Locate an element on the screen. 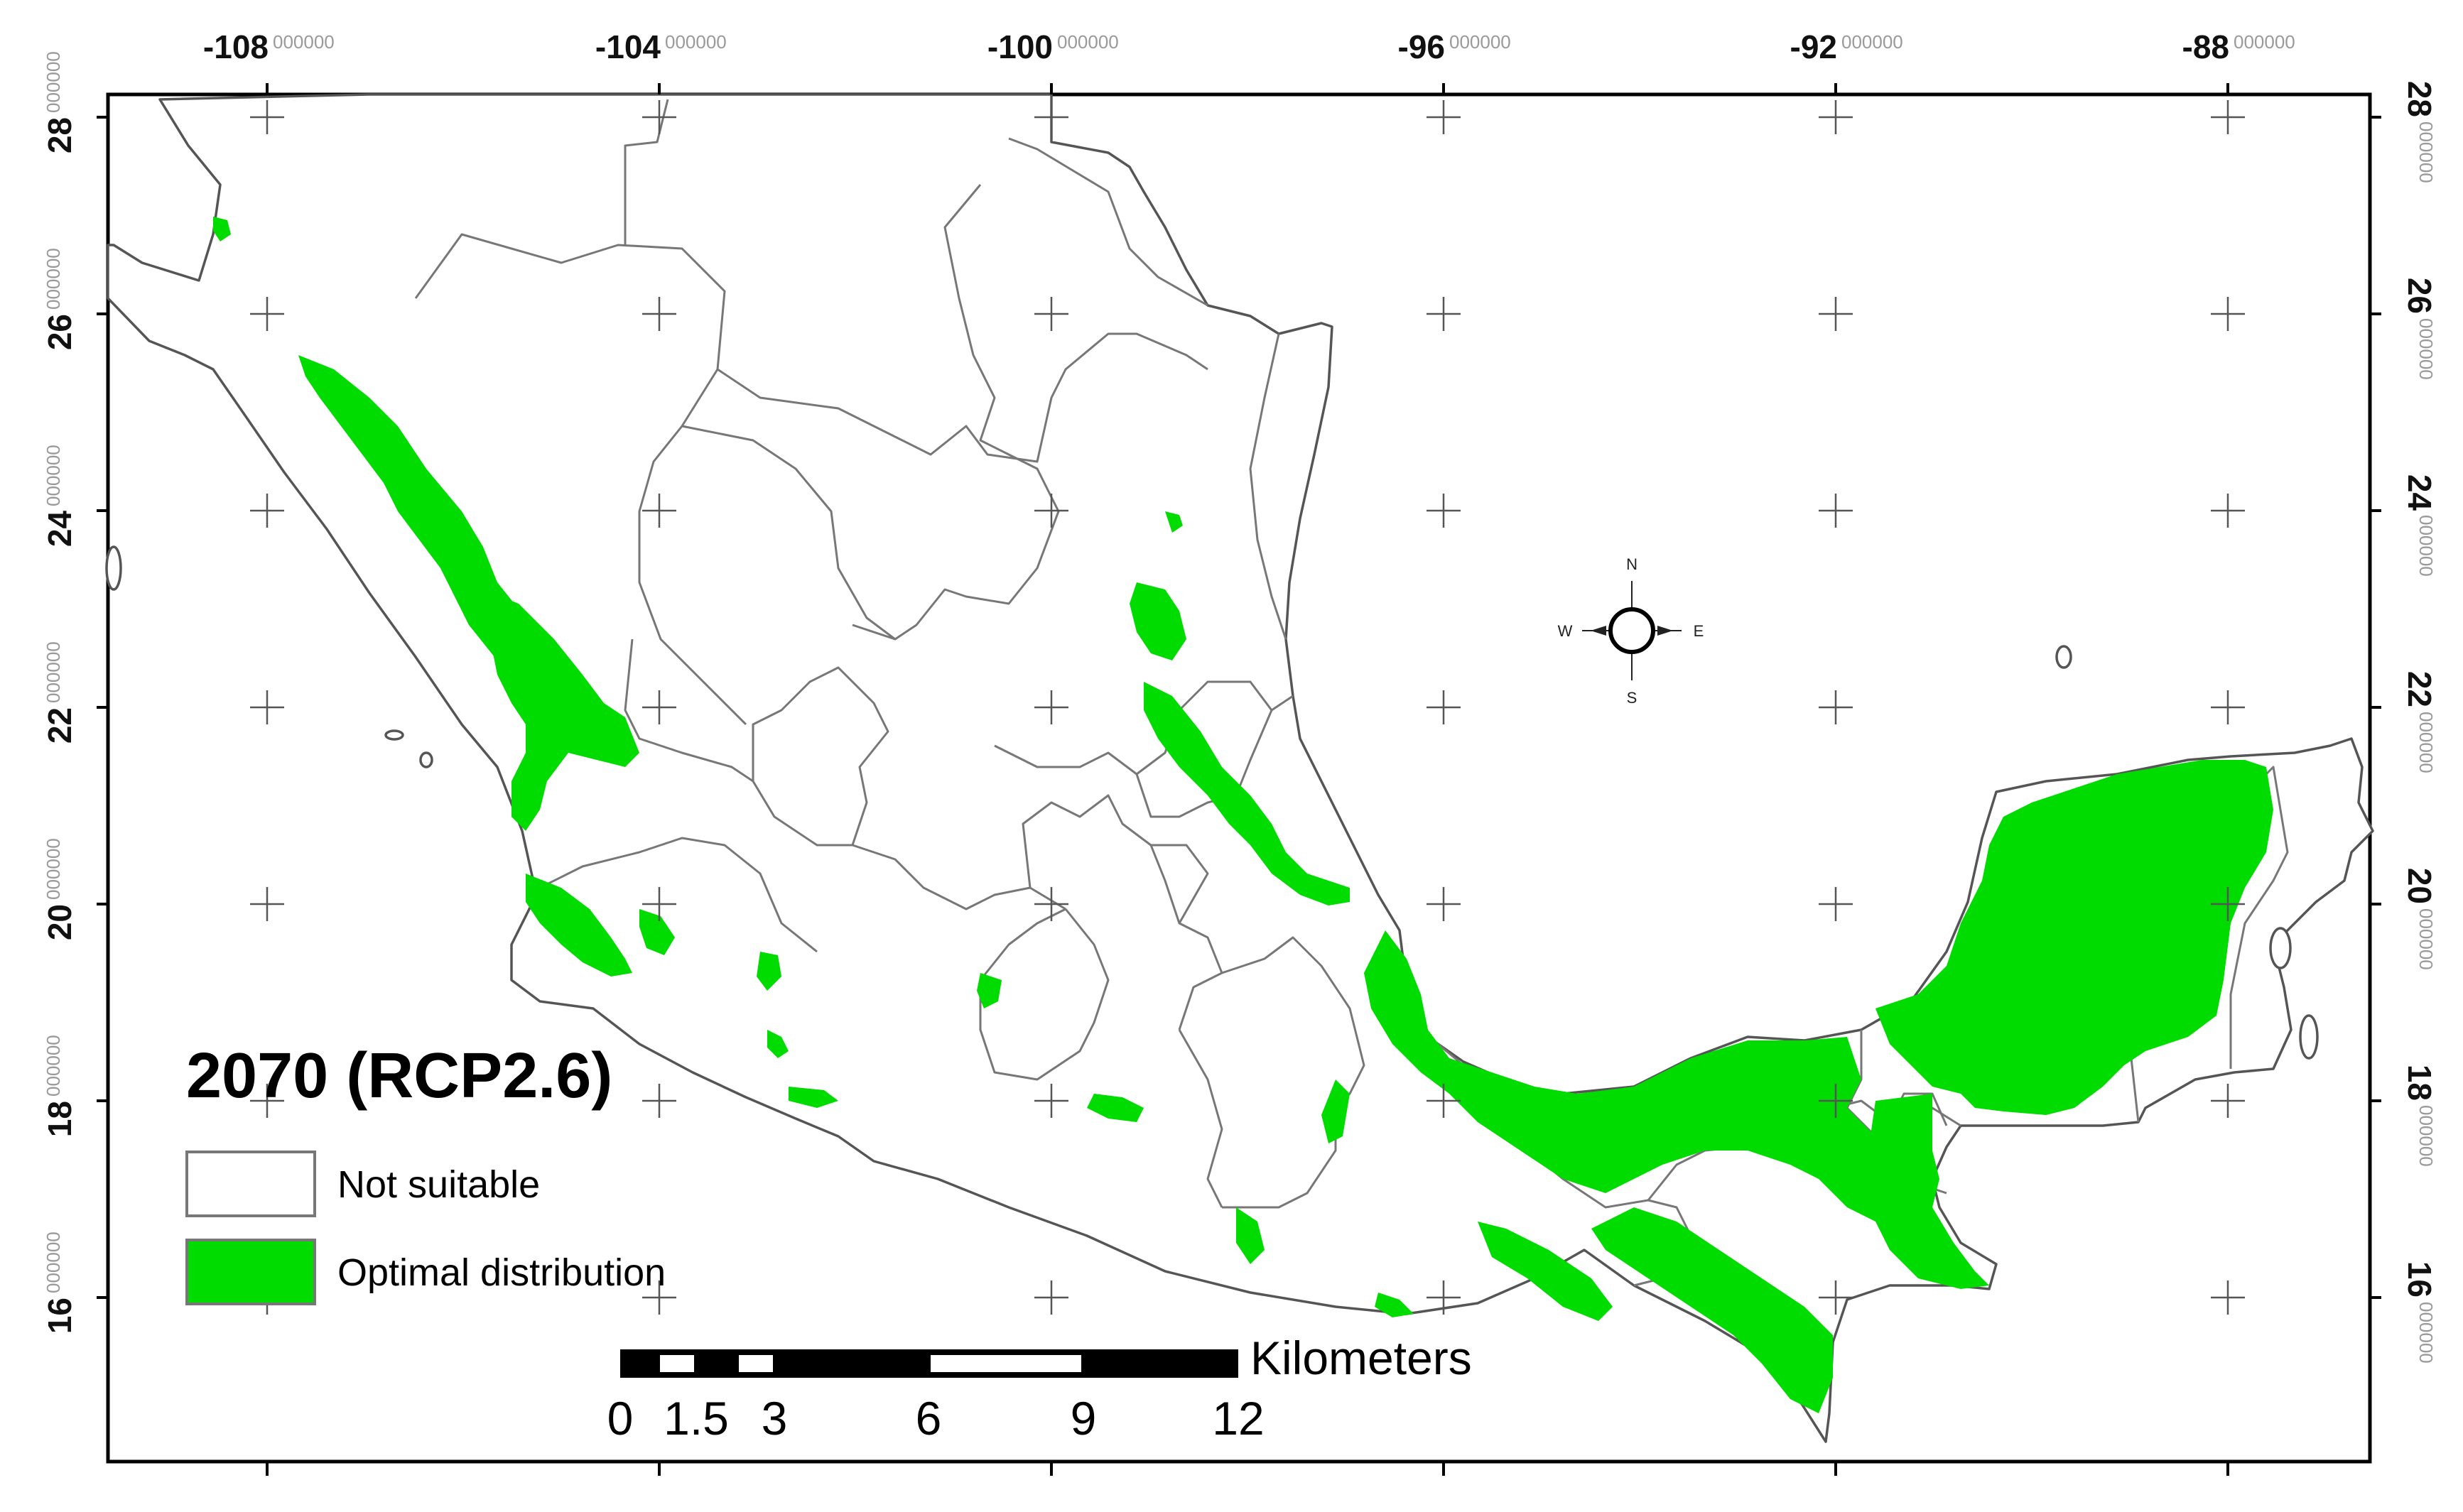 The height and width of the screenshot is (1512, 2463). scale-label-3: 3 is located at coordinates (775, 1418).